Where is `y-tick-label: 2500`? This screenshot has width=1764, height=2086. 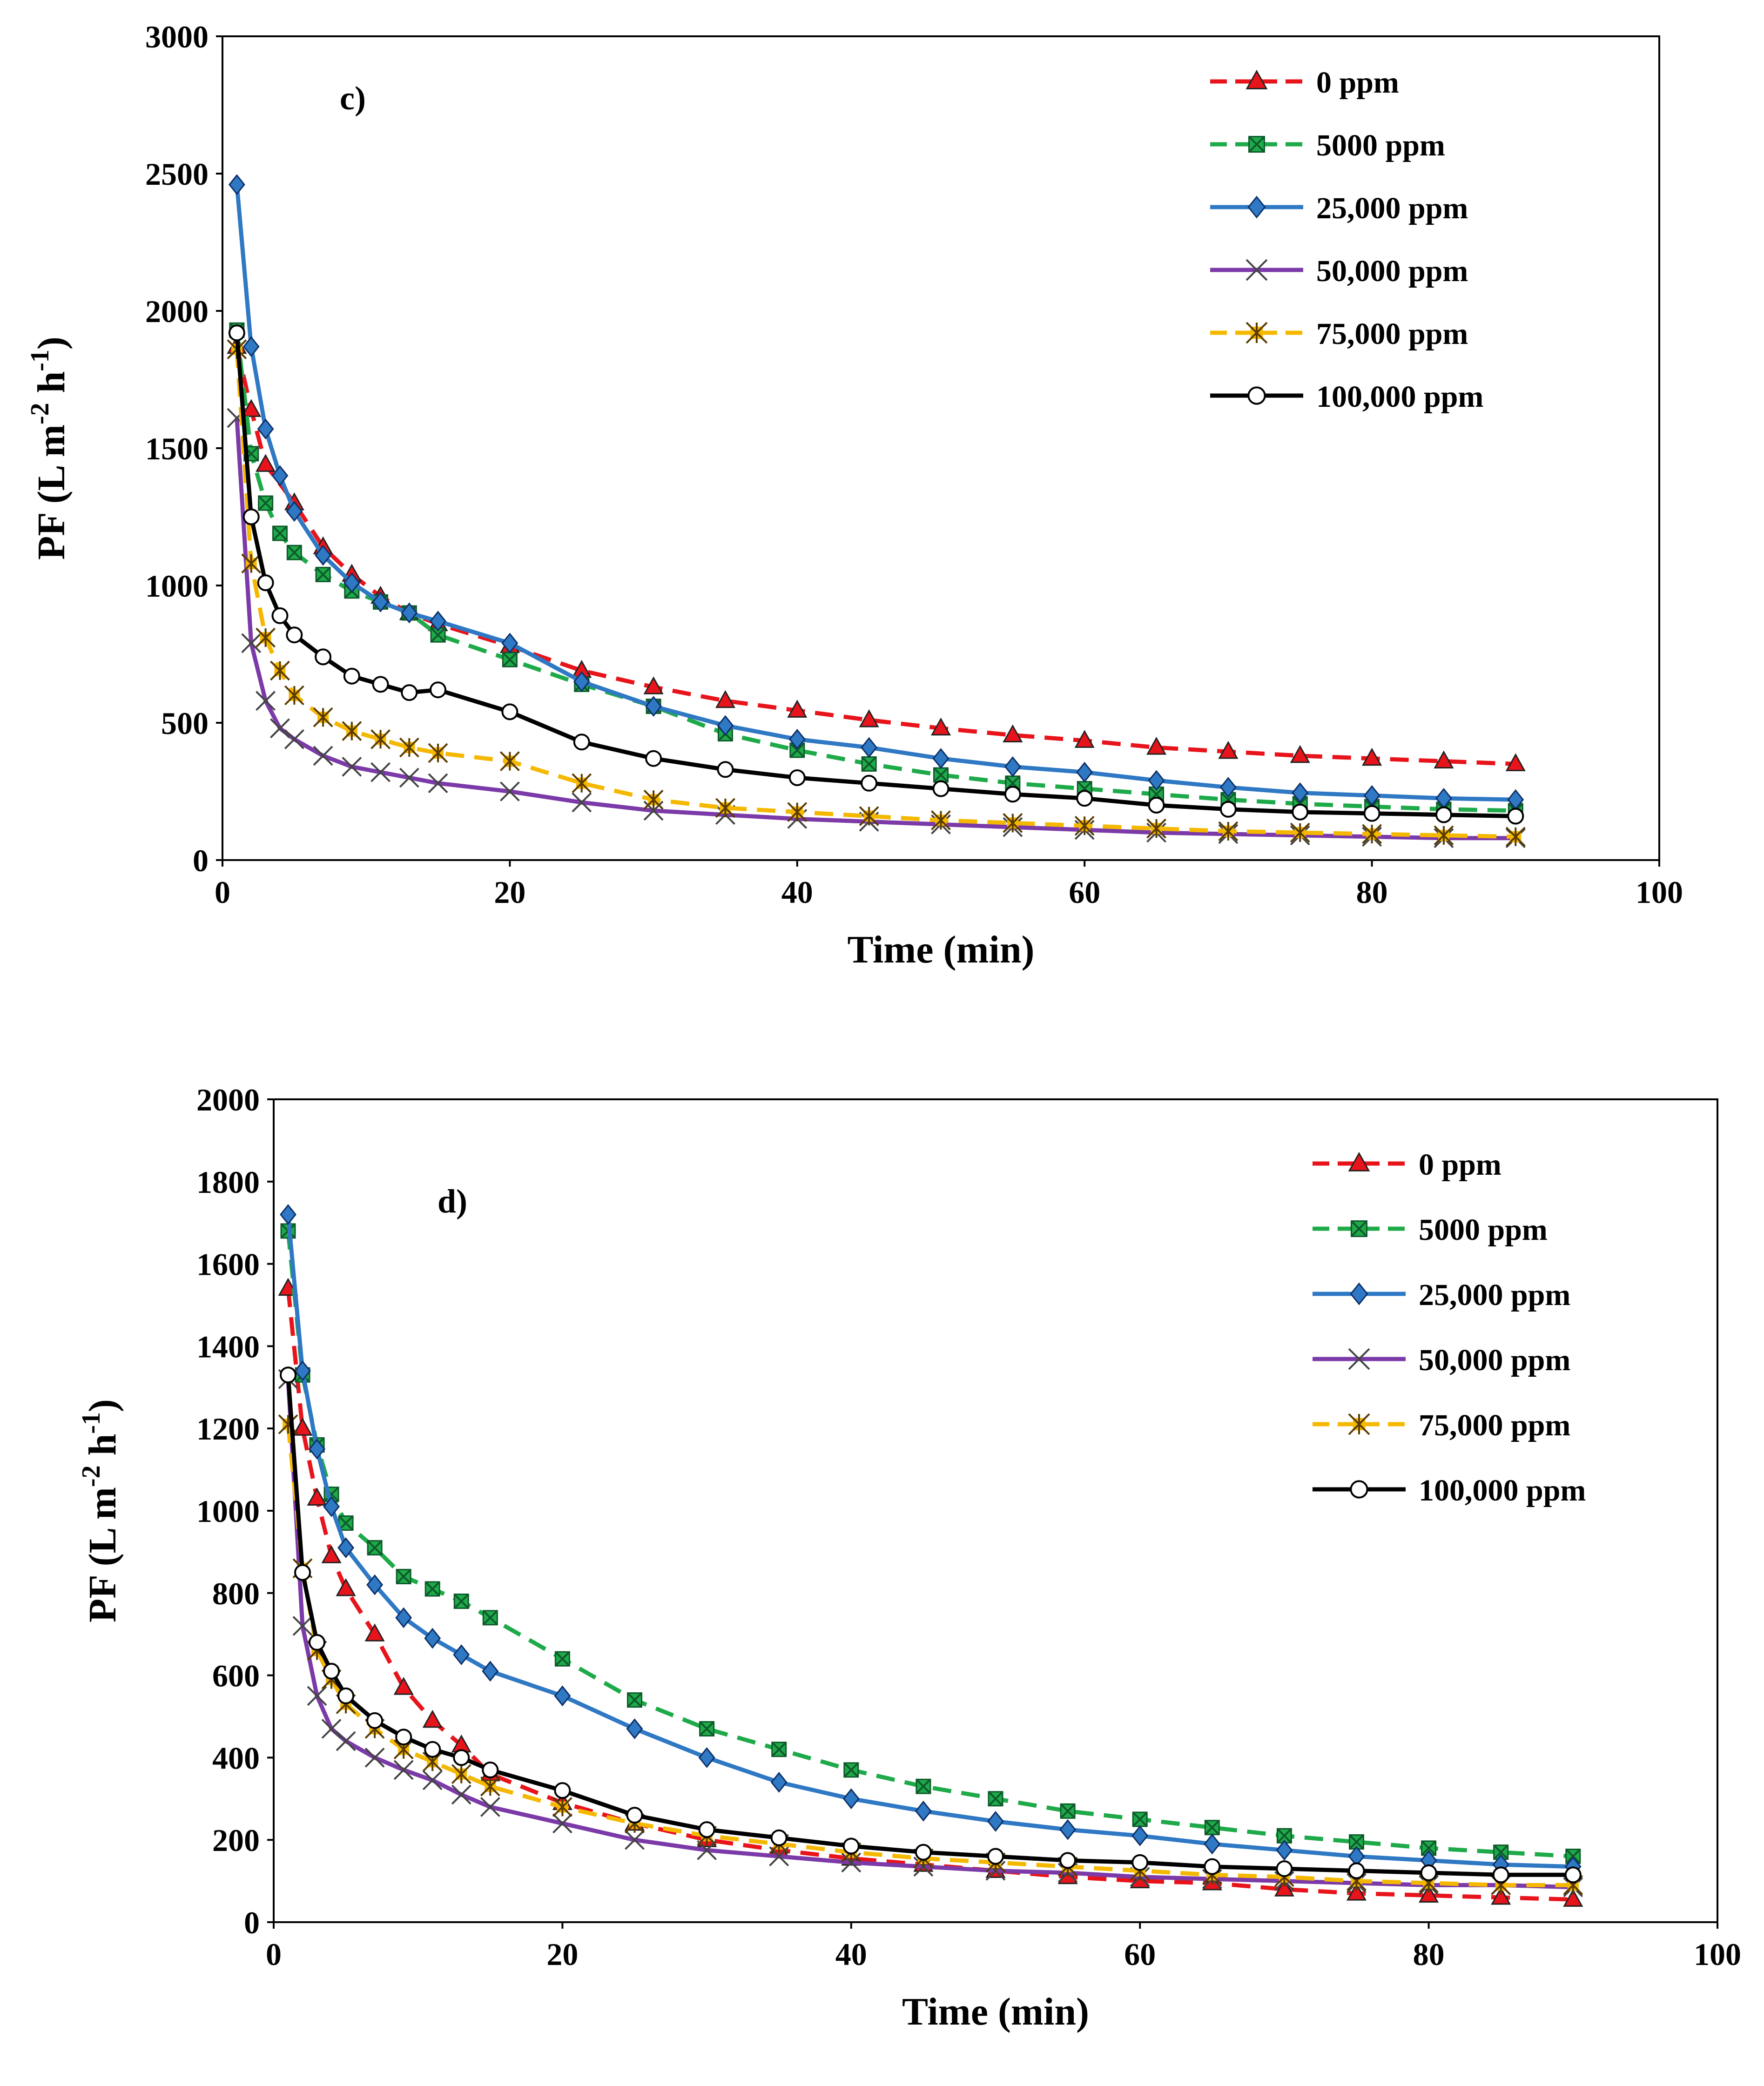
y-tick-label: 2500 is located at coordinates (177, 174).